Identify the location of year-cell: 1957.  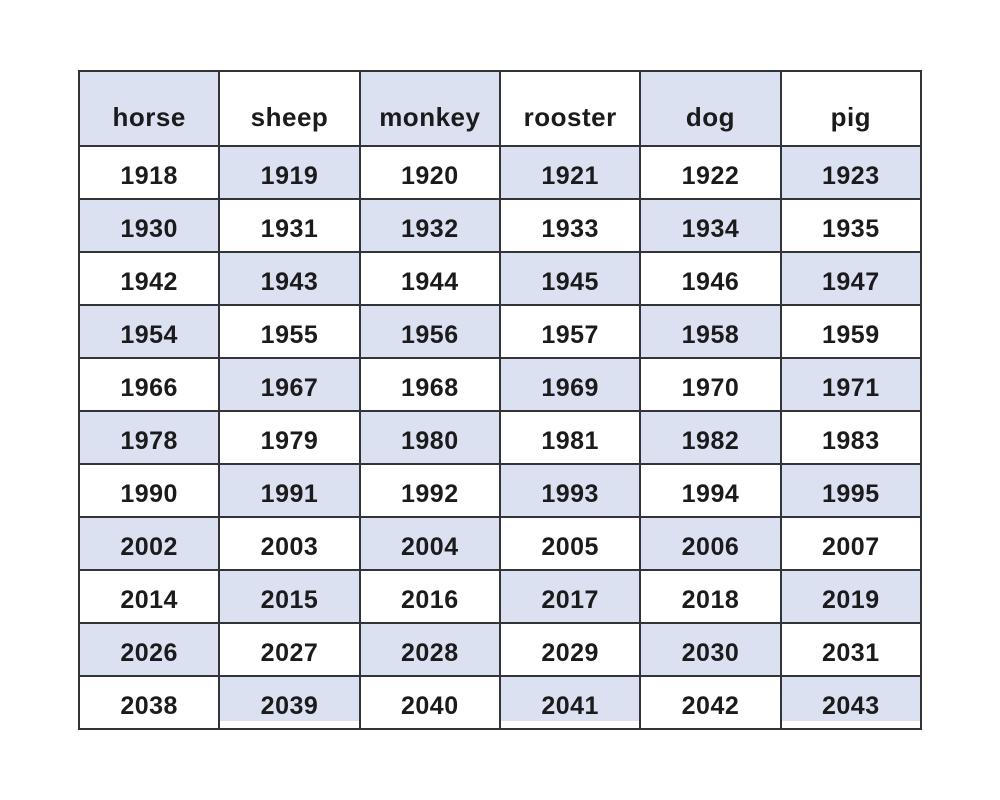
(570, 331).